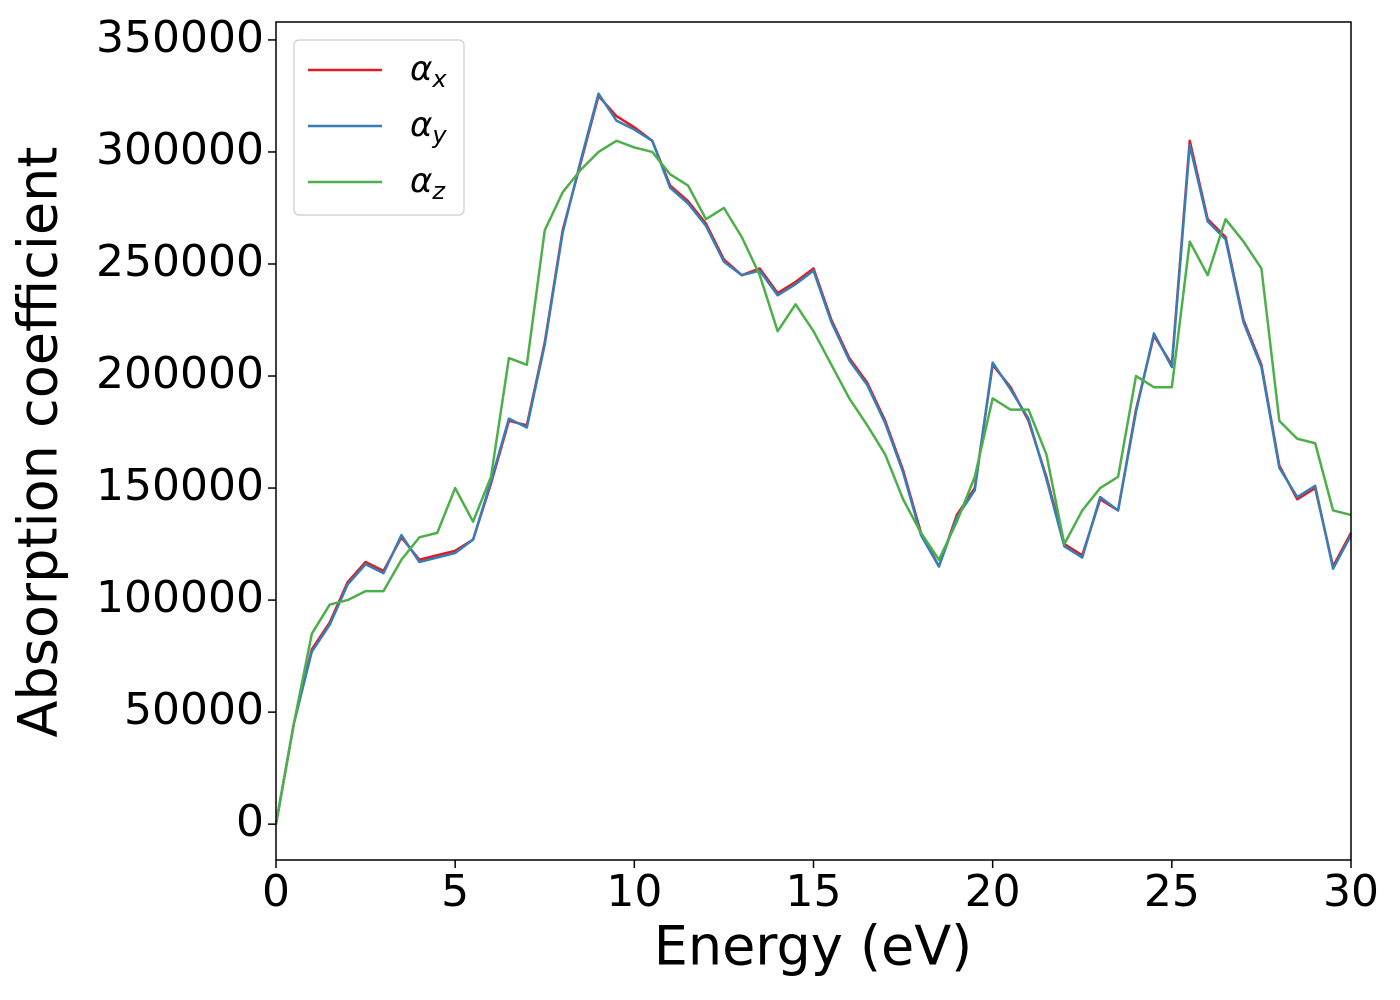 This screenshot has width=1400, height=1000. Describe the element at coordinates (38, 442) in the screenshot. I see `y-axis-label: Absorption coefficient` at that location.